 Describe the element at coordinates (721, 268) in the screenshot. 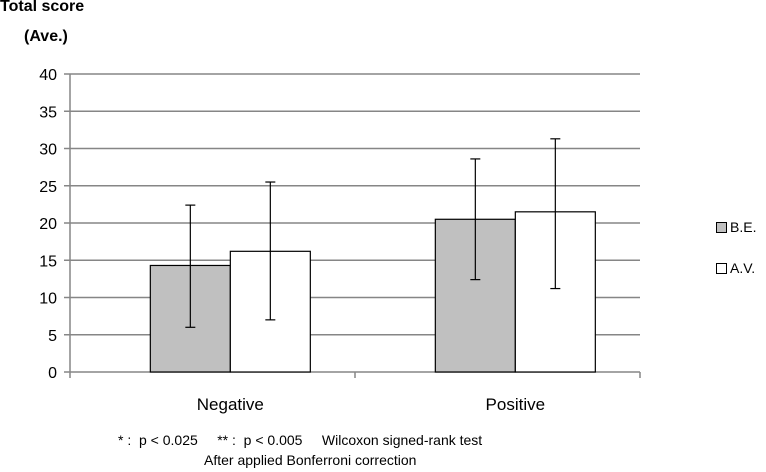

I see `legend-swatch-av` at that location.